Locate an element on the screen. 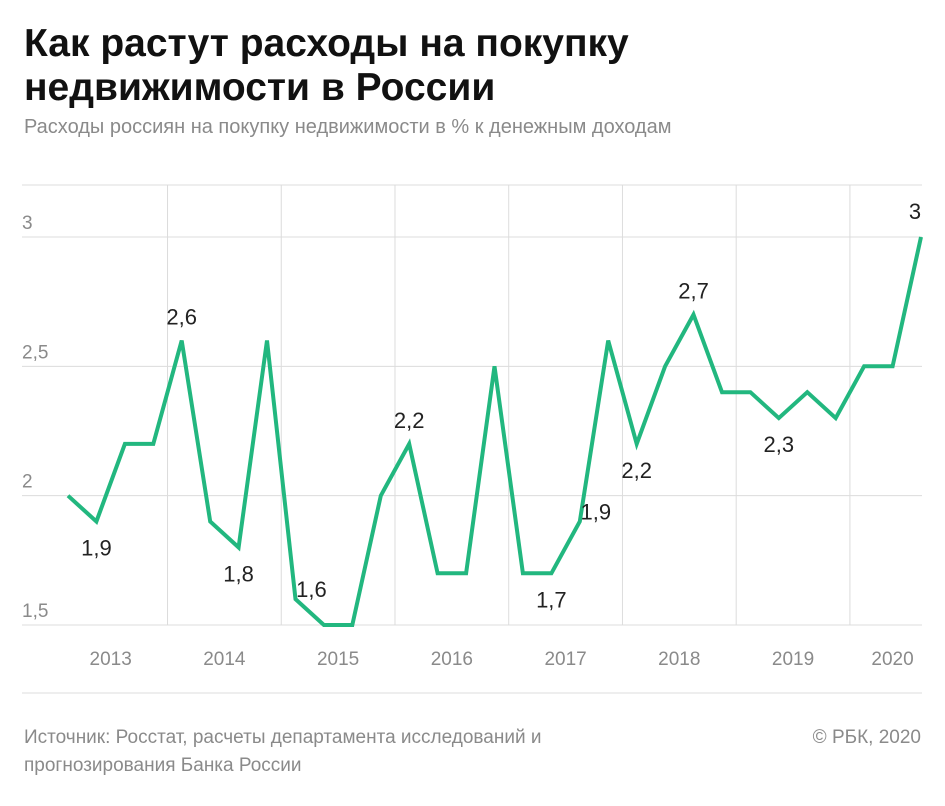 This screenshot has height=806, width=945. y-tick-label: 2 is located at coordinates (27, 482).